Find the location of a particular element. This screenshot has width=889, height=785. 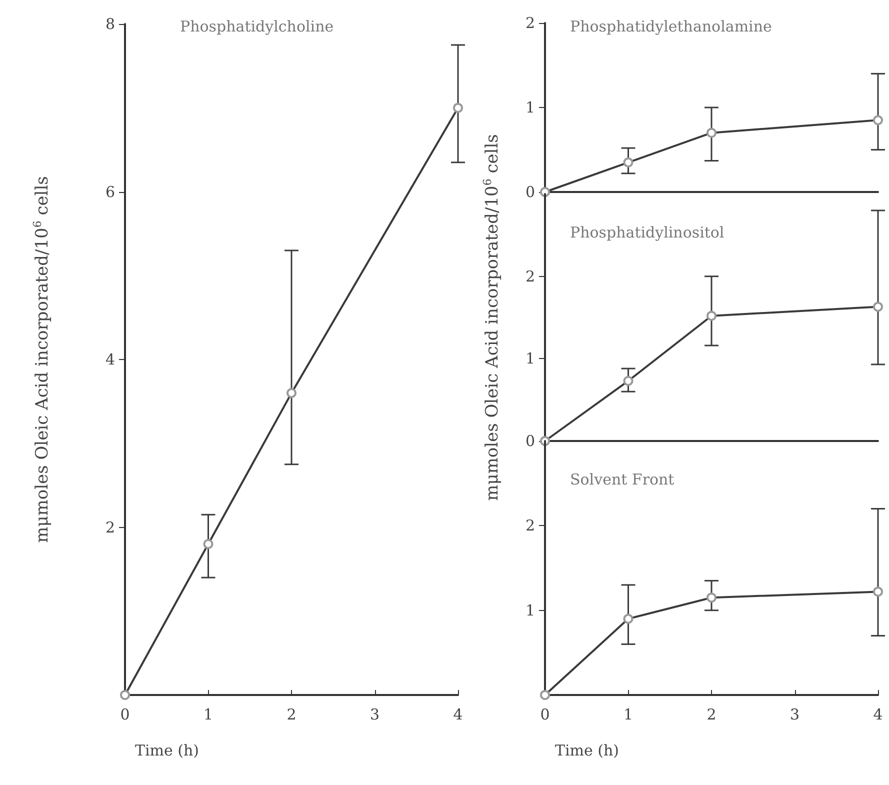

text: Phosphatidylinositol is located at coordinates (647, 233).